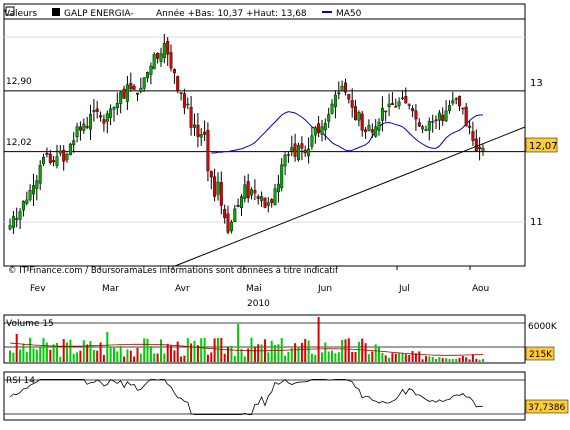 This screenshot has width=570, height=430. Describe the element at coordinates (19, 143) in the screenshot. I see `level-label-low: 12,02` at that location.